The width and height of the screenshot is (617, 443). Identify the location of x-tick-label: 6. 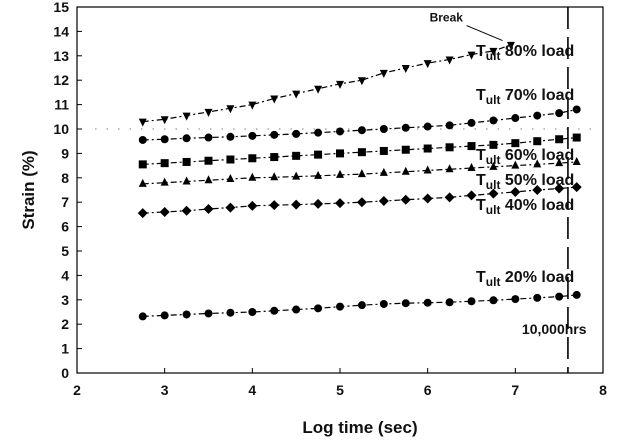
(428, 390).